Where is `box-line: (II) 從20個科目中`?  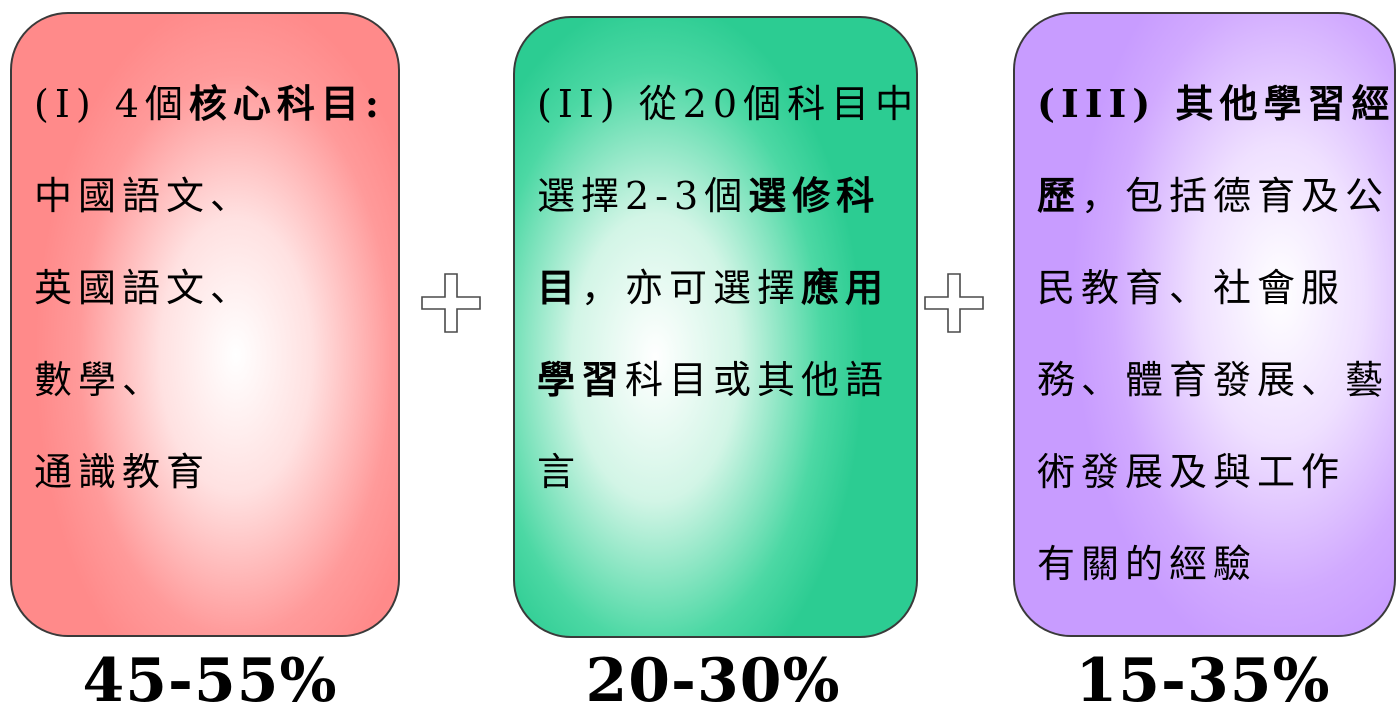 box-line: (II) 從20個科目中 is located at coordinates (726, 104).